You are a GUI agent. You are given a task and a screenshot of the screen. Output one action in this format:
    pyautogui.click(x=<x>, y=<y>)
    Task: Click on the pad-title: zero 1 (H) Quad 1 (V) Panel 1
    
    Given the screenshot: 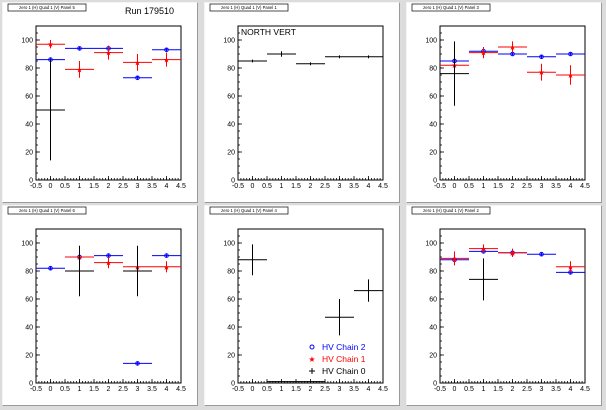 What is the action you would take?
    pyautogui.click(x=249, y=7)
    